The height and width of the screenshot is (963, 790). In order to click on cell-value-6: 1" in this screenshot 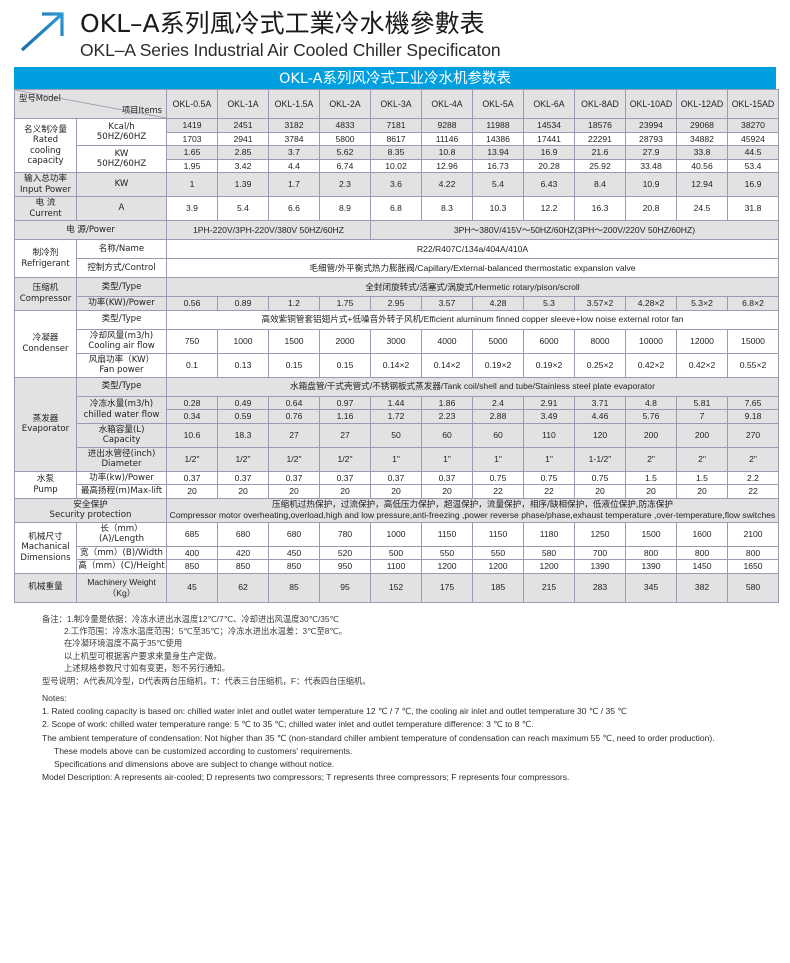, I will do `click(498, 459)`.